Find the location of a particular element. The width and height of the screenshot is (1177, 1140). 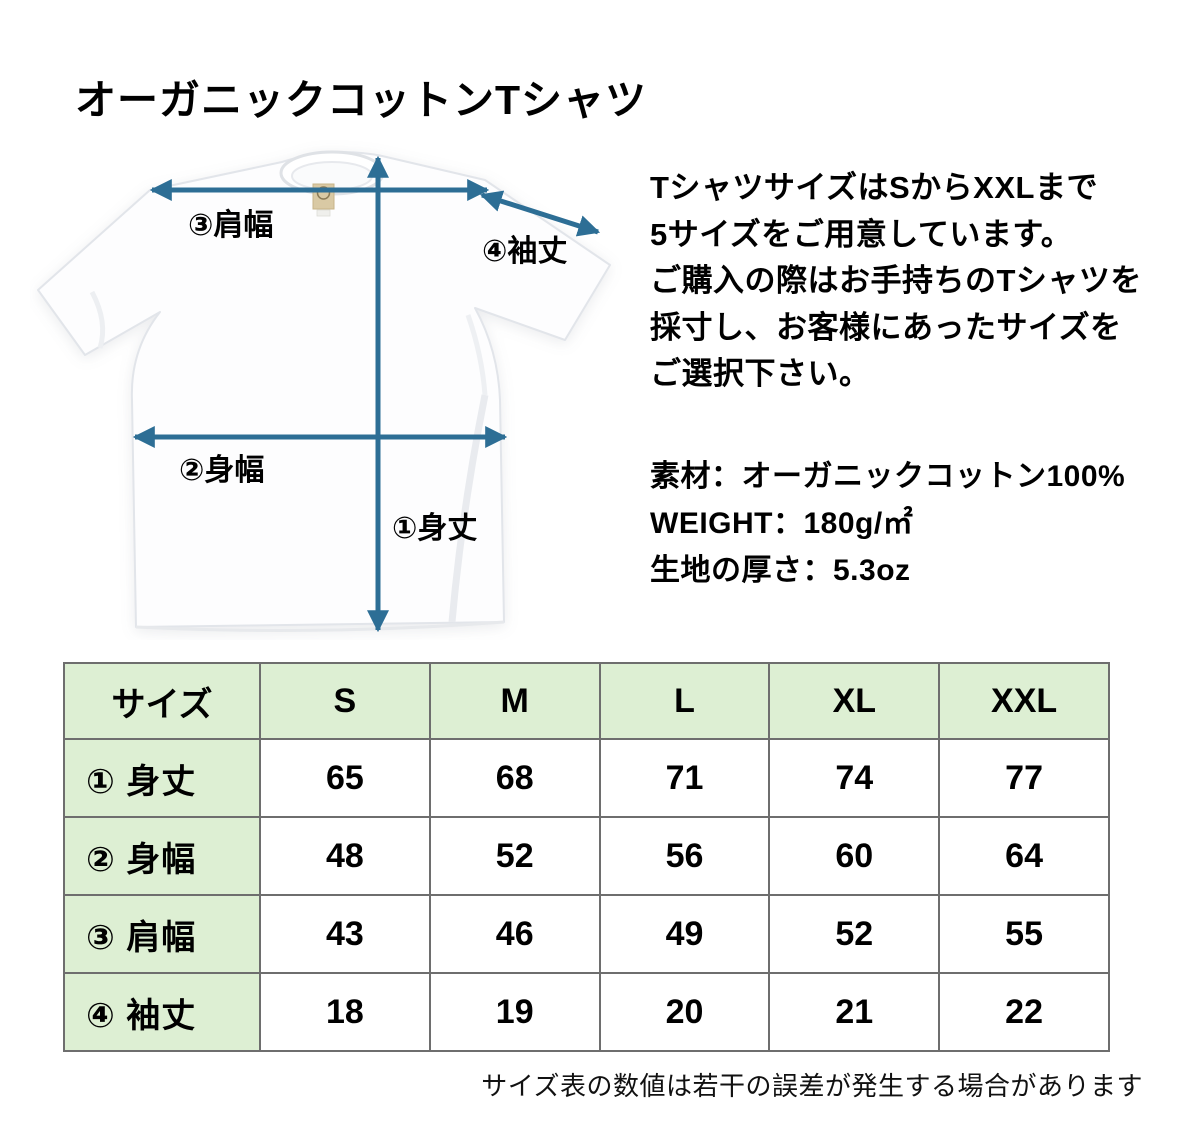

spec-material: 素材：オーガニックコットン100% is located at coordinates (888, 476).